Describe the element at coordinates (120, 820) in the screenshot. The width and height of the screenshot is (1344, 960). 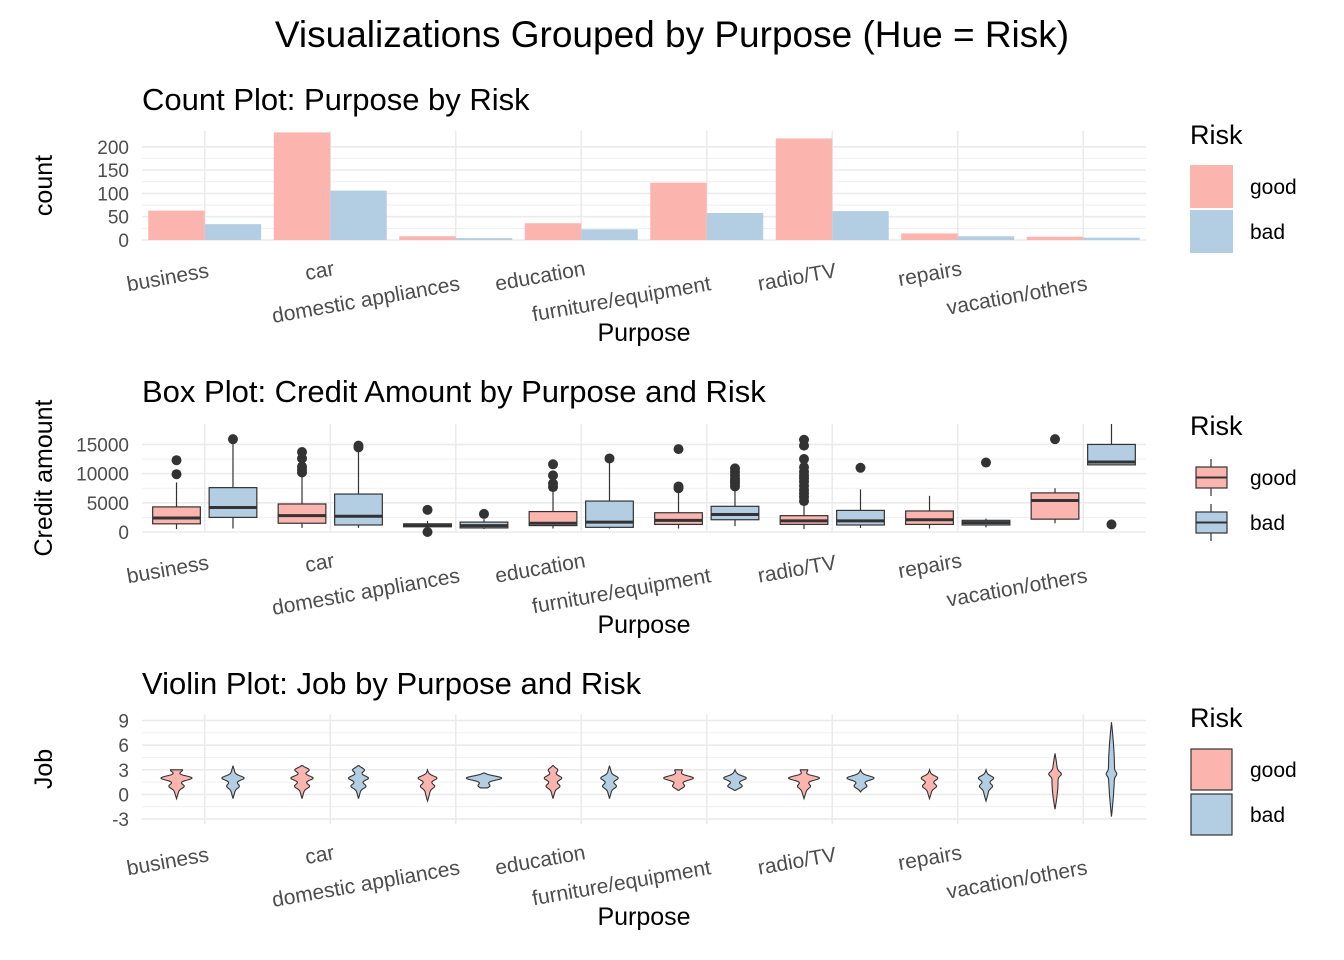
I see `y-tick-label: -3` at that location.